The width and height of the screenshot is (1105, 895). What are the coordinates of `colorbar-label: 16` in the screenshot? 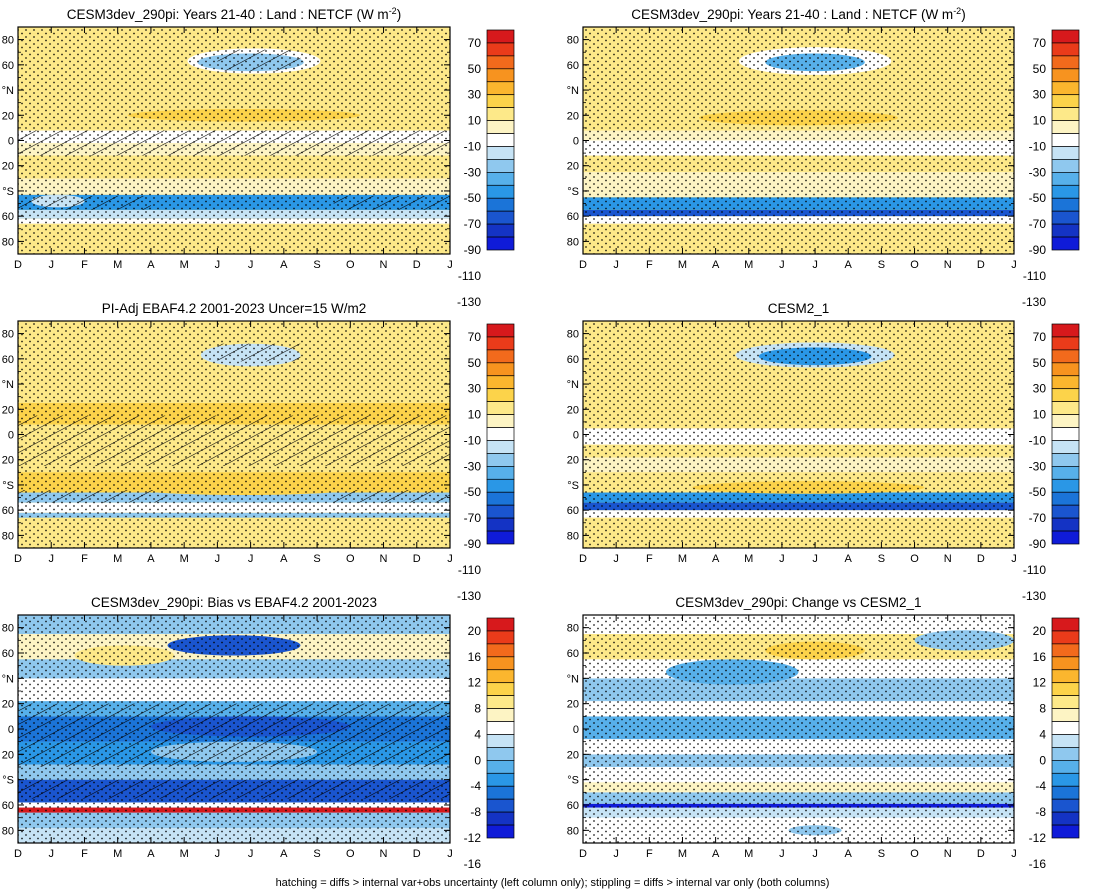 It's located at (475, 657).